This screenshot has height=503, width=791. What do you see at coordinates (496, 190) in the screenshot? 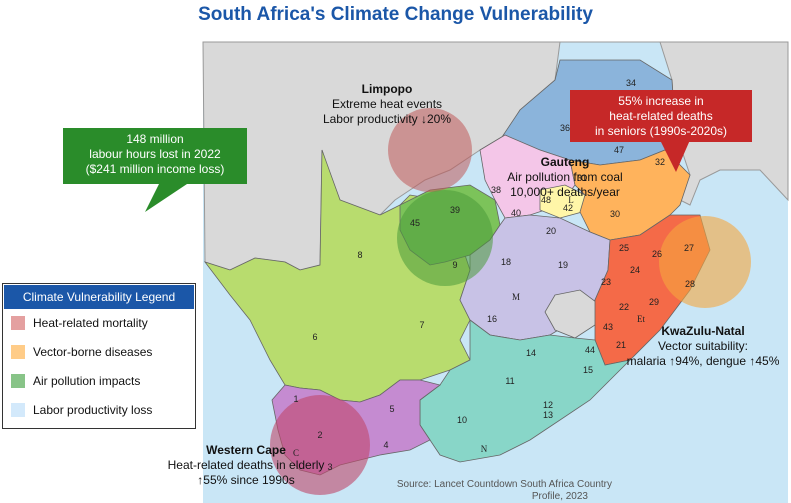
I see `region-number: 38` at bounding box center [496, 190].